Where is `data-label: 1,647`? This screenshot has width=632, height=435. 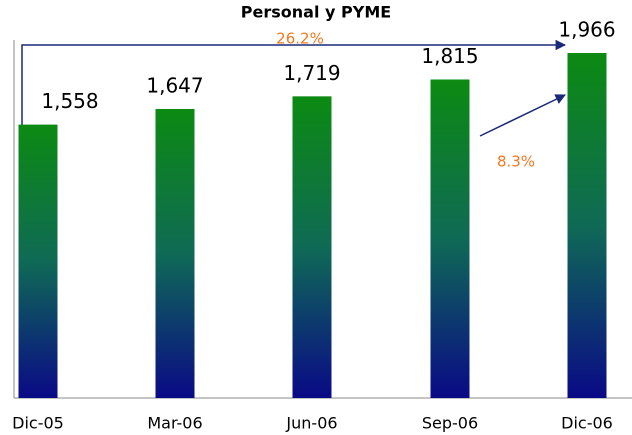 data-label: 1,647 is located at coordinates (174, 85).